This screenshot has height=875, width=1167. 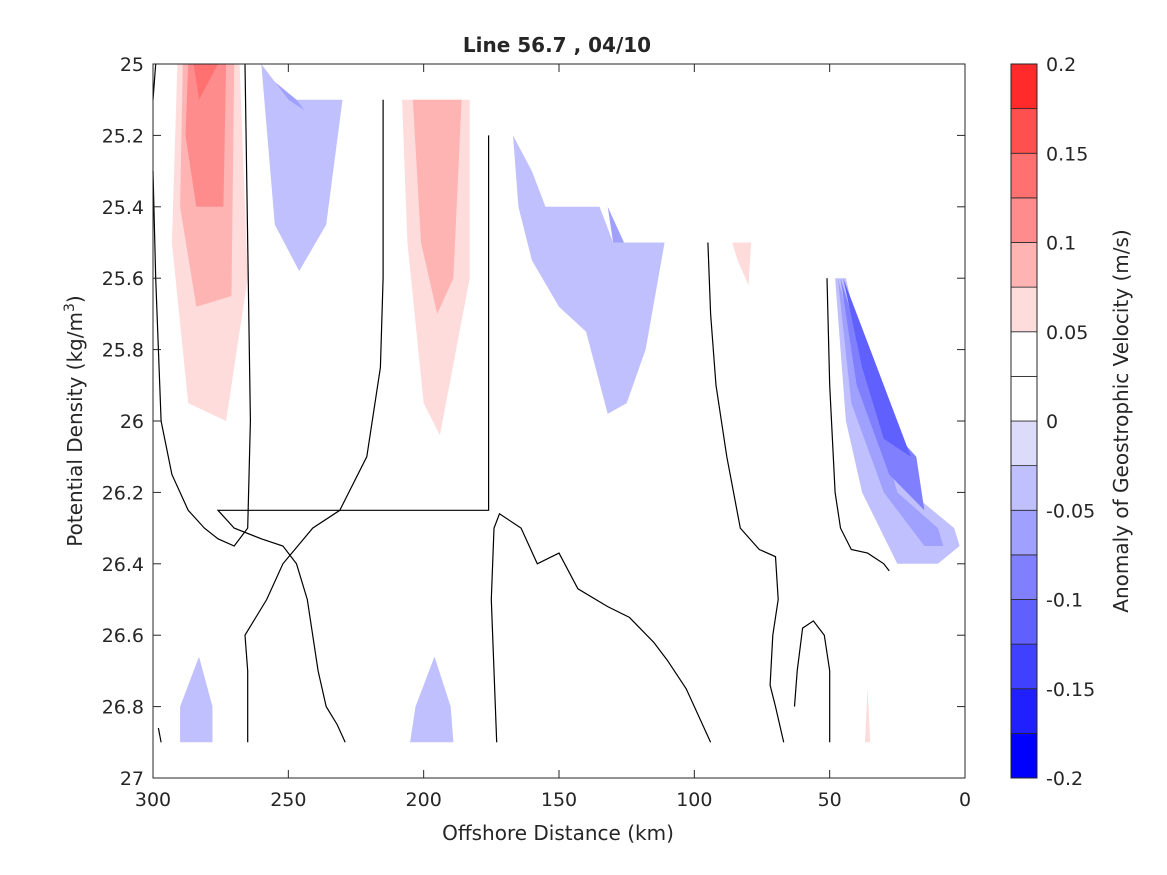 What do you see at coordinates (288, 800) in the screenshot?
I see `x-tick-label: 250` at bounding box center [288, 800].